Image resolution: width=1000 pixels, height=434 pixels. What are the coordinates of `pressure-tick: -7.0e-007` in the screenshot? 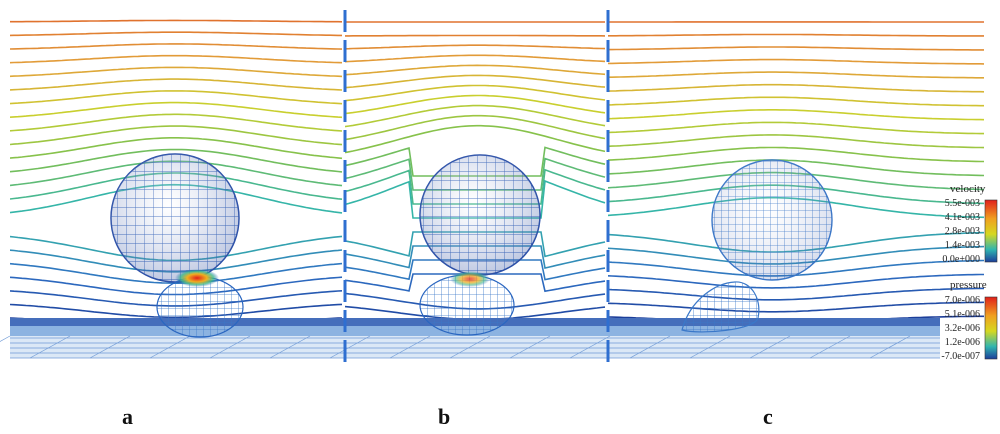 It's located at (960, 356).